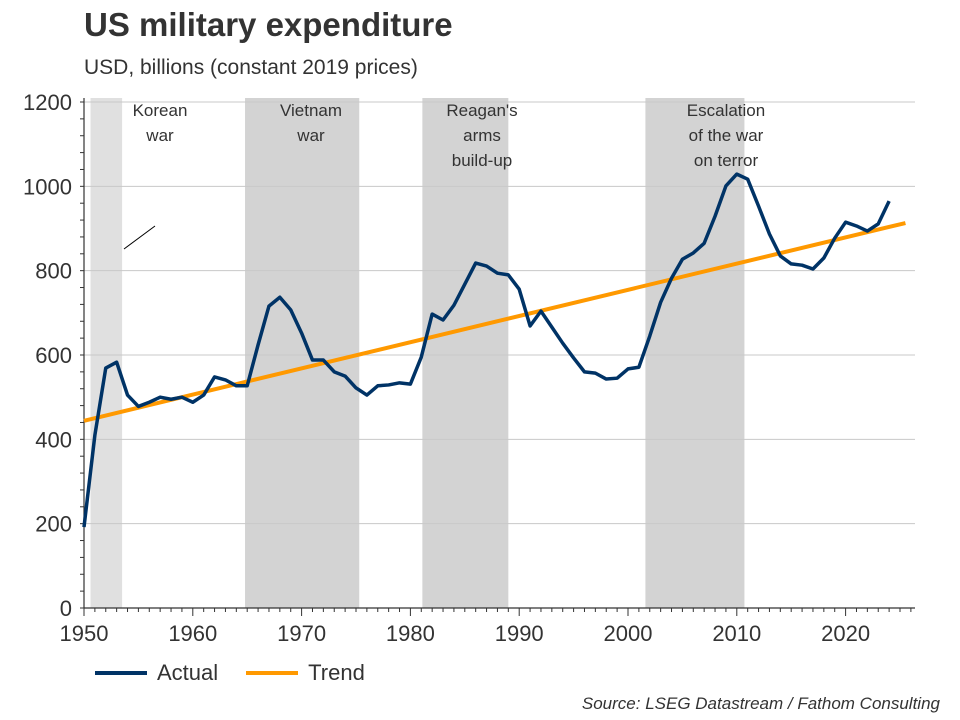 This screenshot has height=720, width=960. I want to click on x-tick-label: 1980, so click(410, 633).